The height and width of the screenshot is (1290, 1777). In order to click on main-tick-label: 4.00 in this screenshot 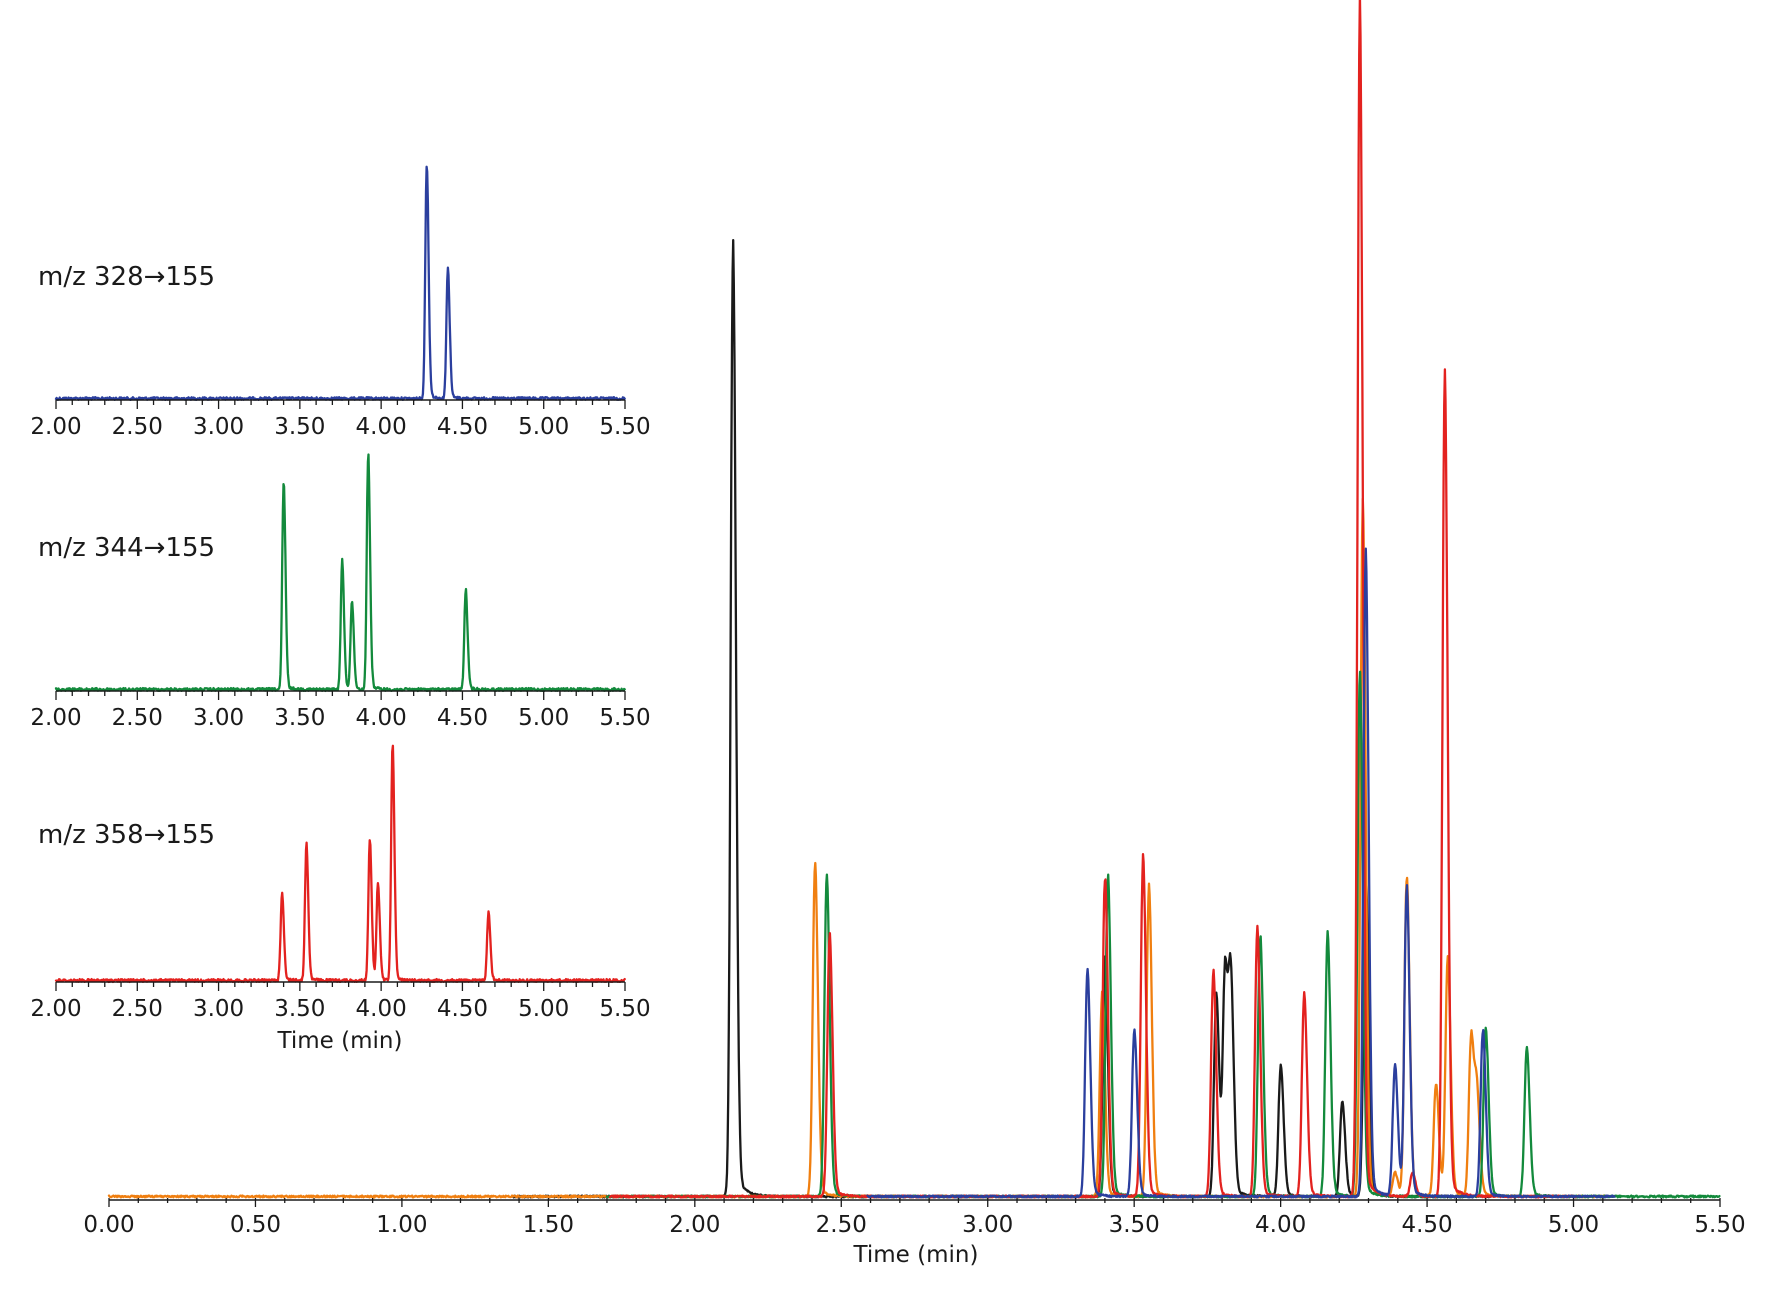, I will do `click(1280, 1225)`.